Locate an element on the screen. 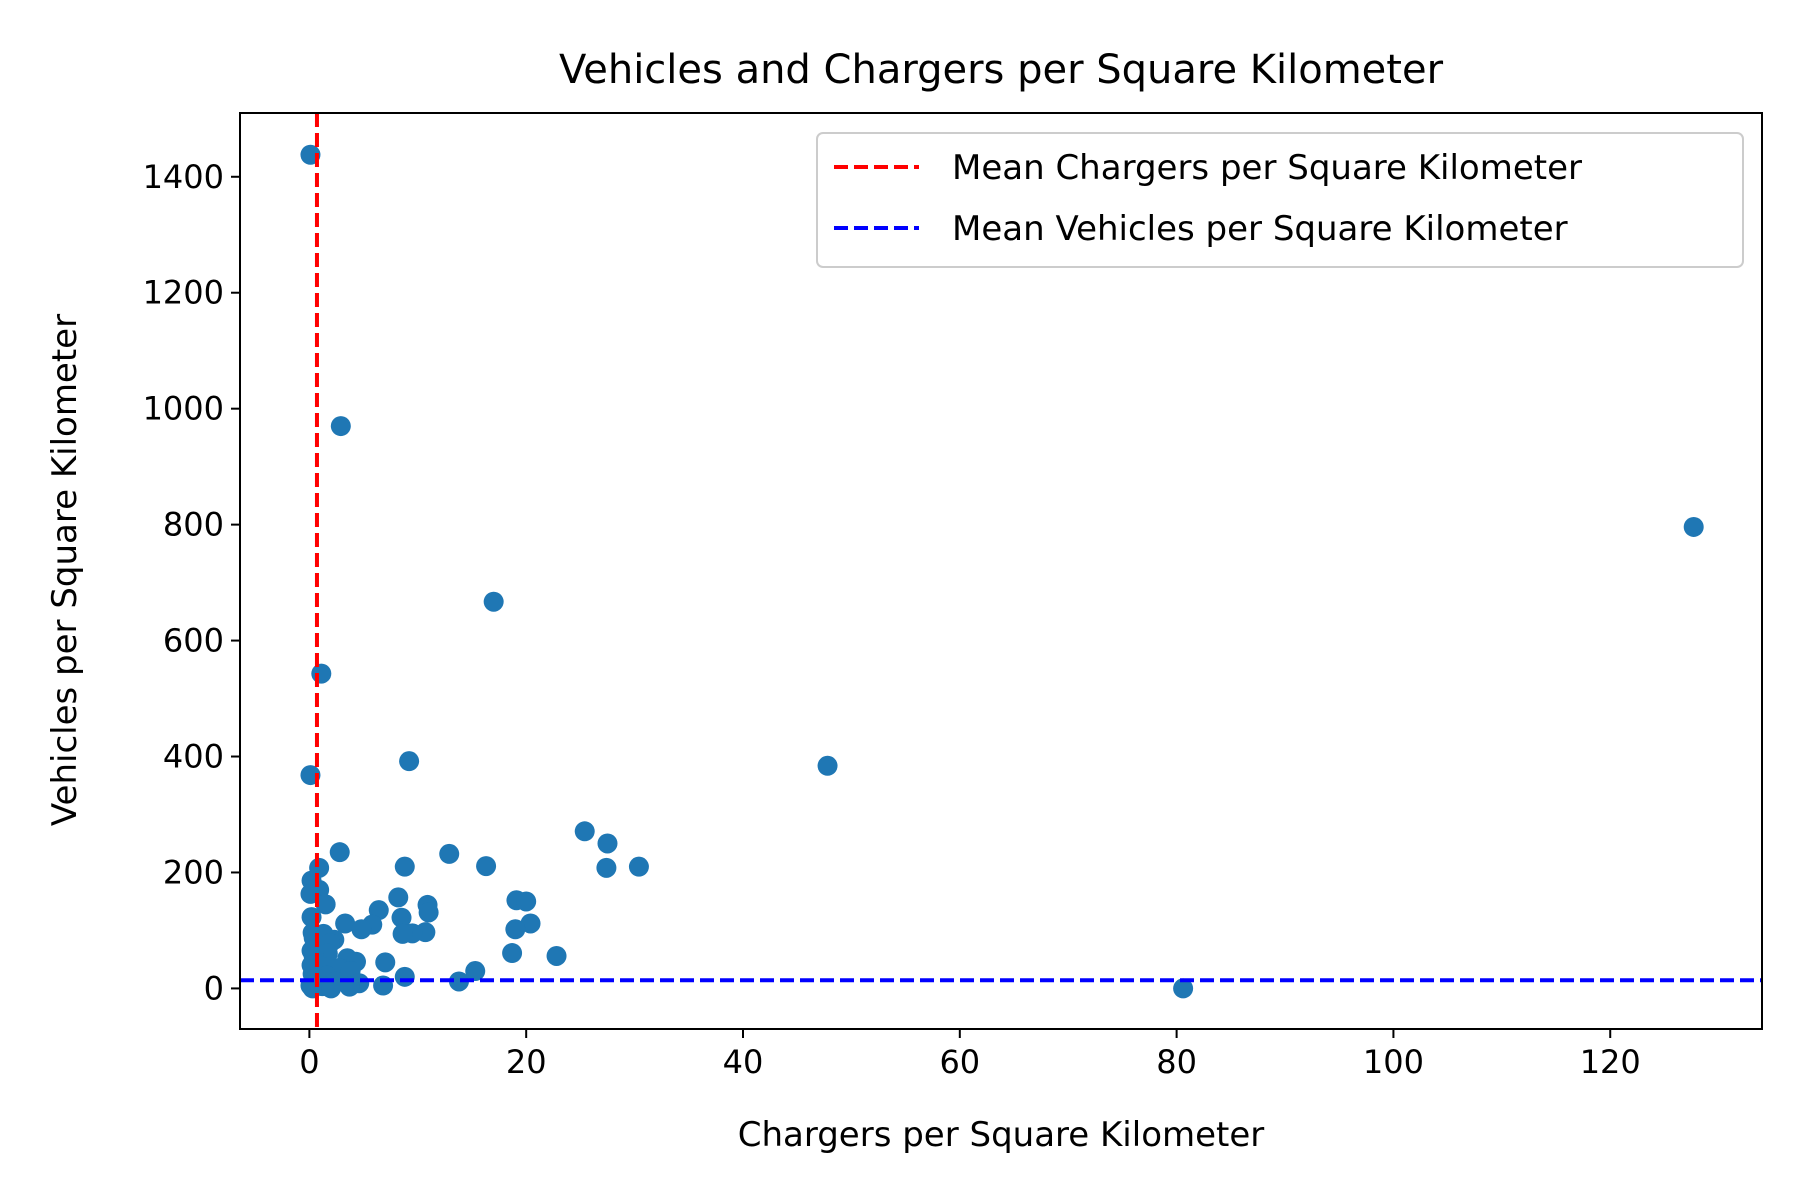 The height and width of the screenshot is (1200, 1800). y-tick-label: 800 is located at coordinates (193, 525).